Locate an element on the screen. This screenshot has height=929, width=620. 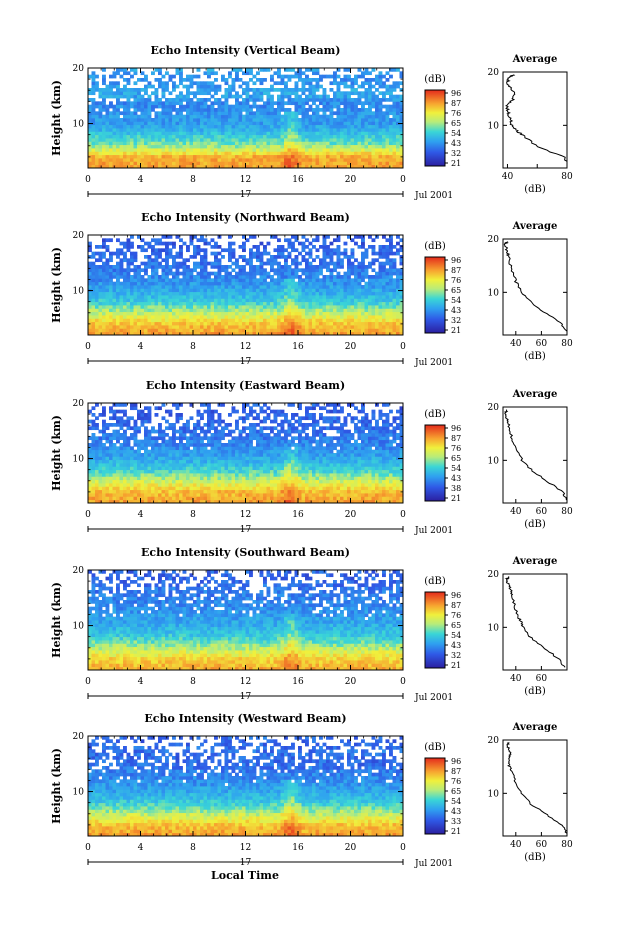
avg-y-tick-label: 10 is located at coordinates (494, 293).